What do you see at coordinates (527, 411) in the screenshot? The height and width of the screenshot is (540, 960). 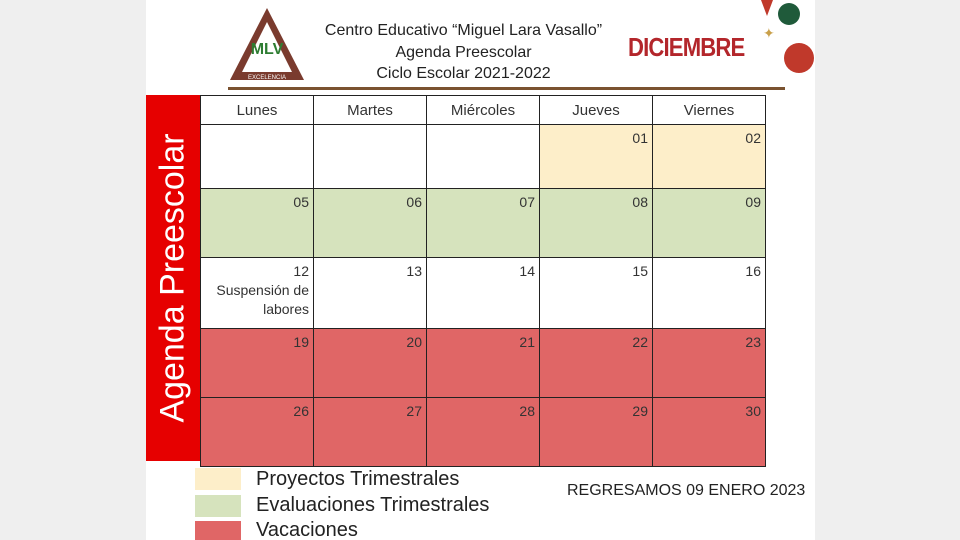 I see `day-number: 28` at bounding box center [527, 411].